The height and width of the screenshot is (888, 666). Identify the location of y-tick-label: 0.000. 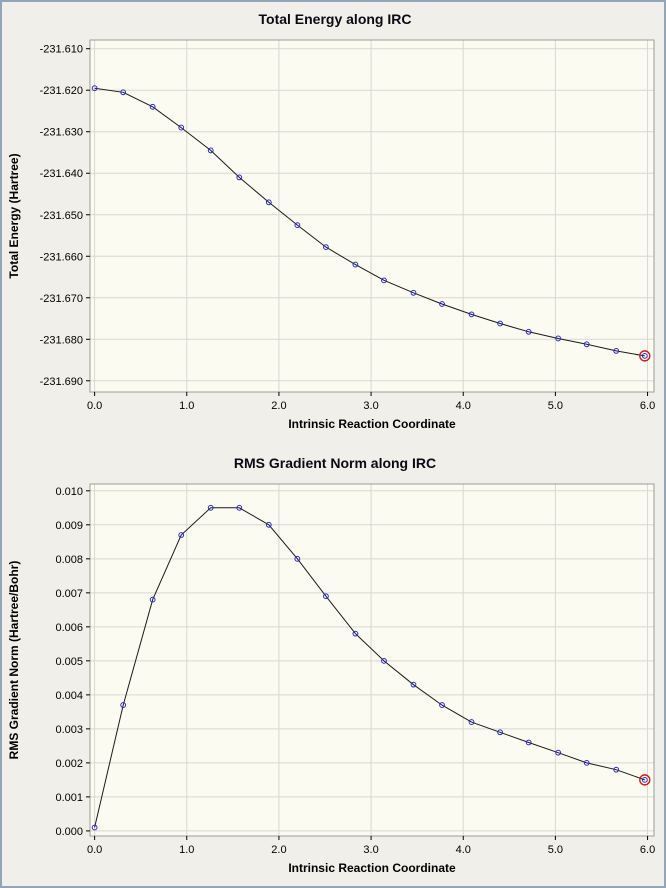
(69, 832).